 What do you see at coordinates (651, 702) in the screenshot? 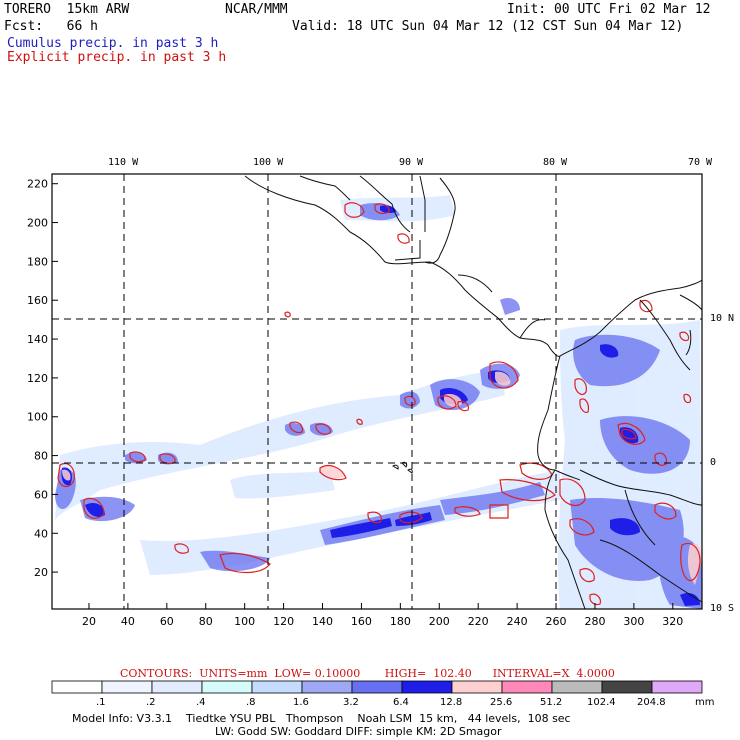
I see `colorbar-threshold-label: 204.8` at bounding box center [651, 702].